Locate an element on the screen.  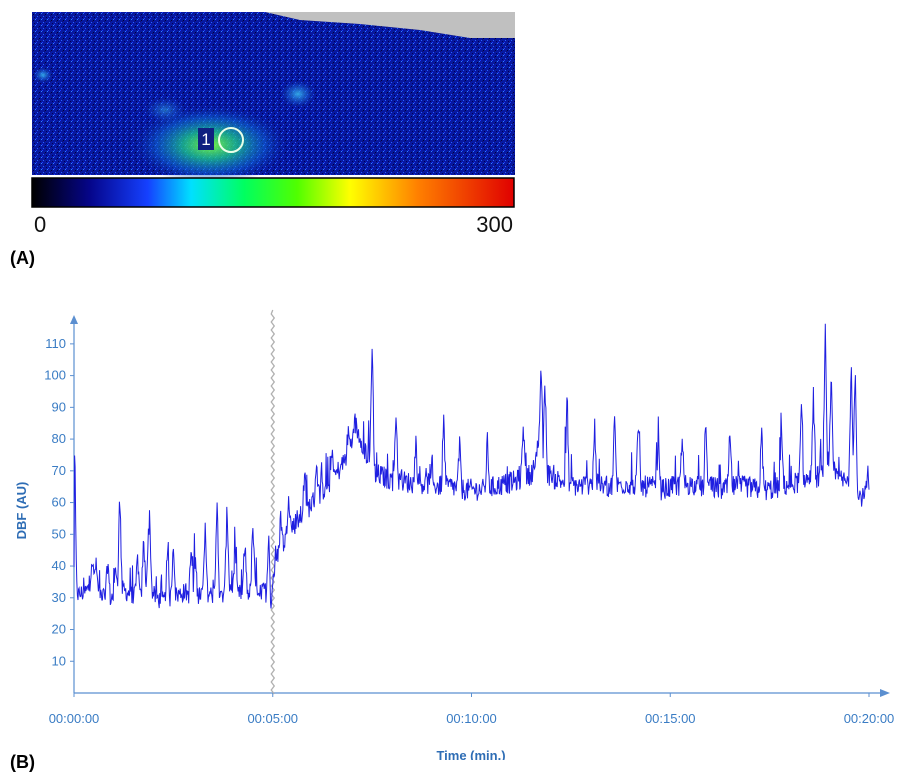
panel-b-label: (B) is located at coordinates (22, 762).